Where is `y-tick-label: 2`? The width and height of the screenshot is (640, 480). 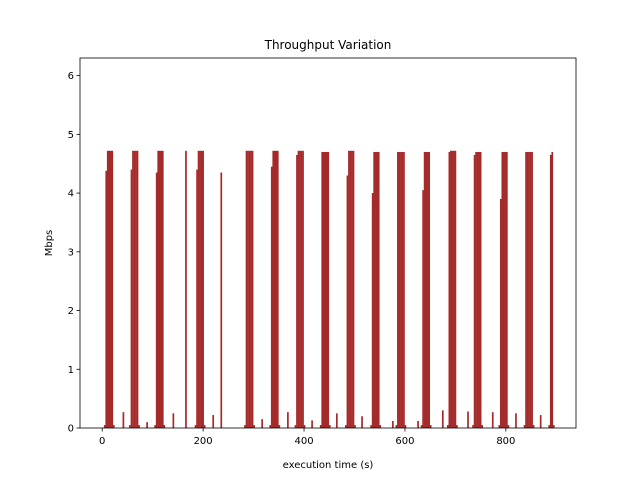
y-tick-label: 2 is located at coordinates (71, 311).